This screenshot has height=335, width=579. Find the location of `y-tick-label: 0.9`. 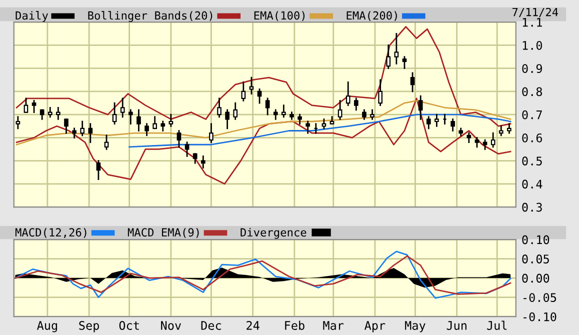

y-tick-label: 0.9 is located at coordinates (532, 69).